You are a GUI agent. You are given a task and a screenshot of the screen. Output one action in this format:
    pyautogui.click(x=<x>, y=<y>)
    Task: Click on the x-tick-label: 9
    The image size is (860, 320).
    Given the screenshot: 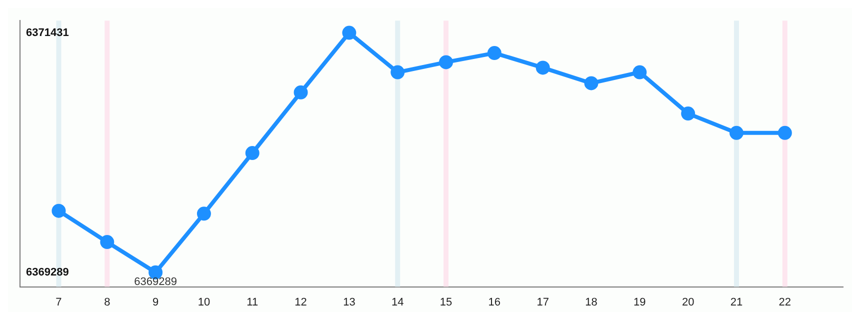 What is the action you would take?
    pyautogui.click(x=155, y=302)
    